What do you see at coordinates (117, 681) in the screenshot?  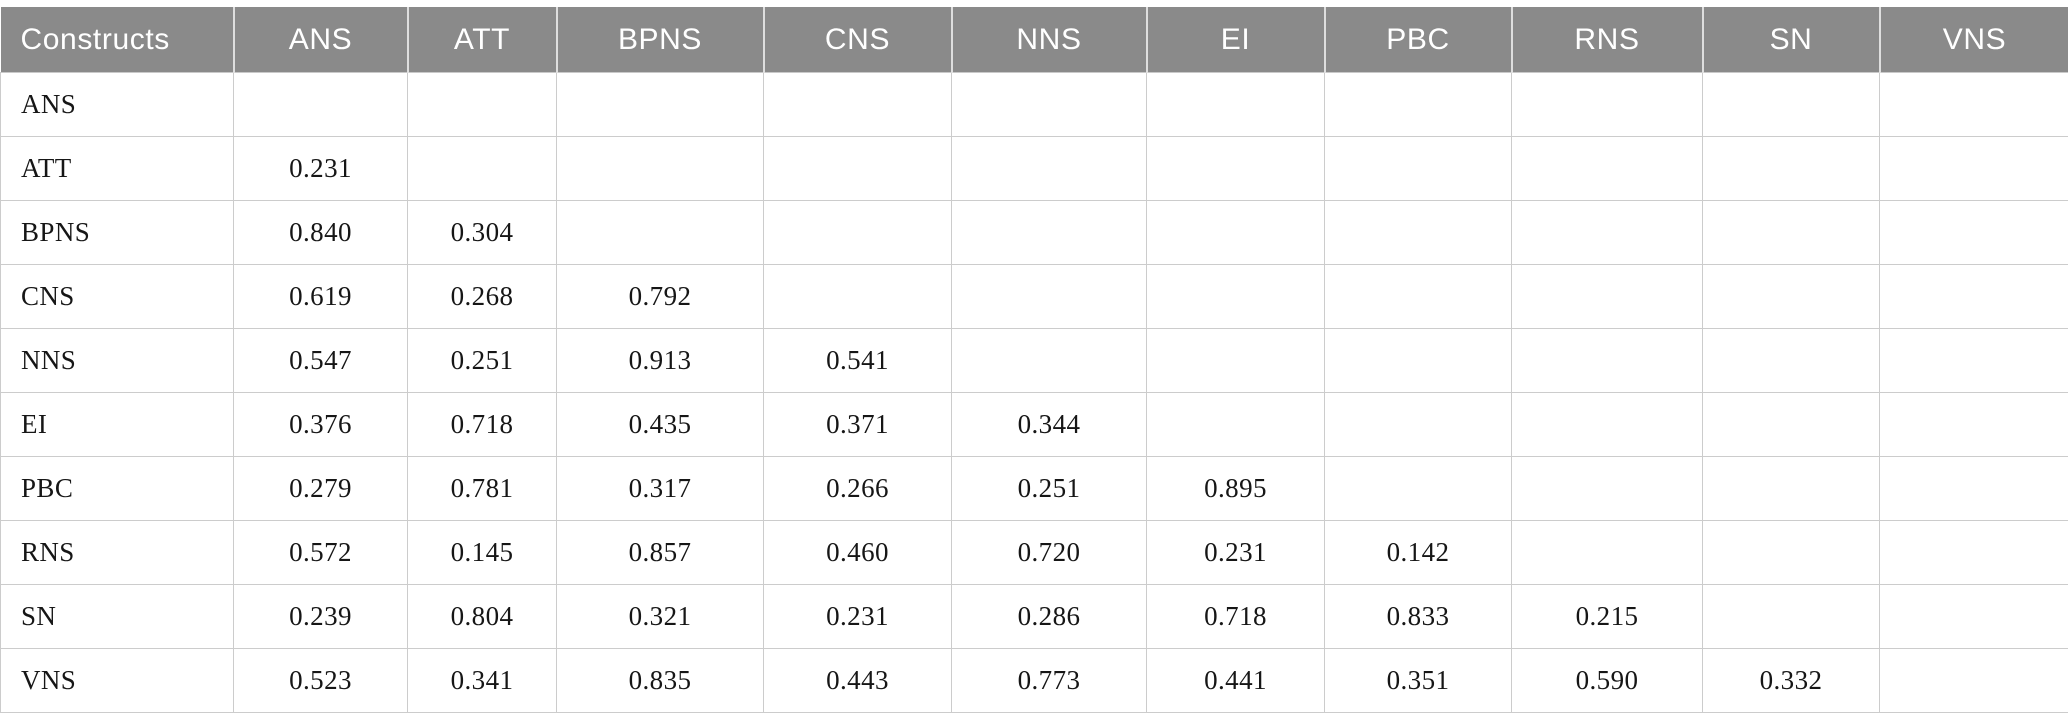 I see `row-label: VNS` at bounding box center [117, 681].